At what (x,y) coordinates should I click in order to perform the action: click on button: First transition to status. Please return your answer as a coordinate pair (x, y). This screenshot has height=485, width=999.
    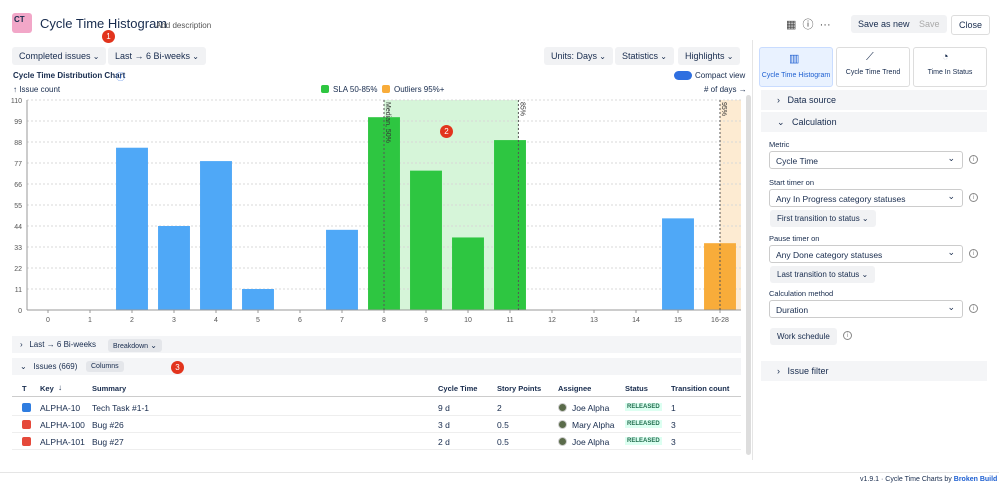
    Looking at the image, I should click on (823, 218).